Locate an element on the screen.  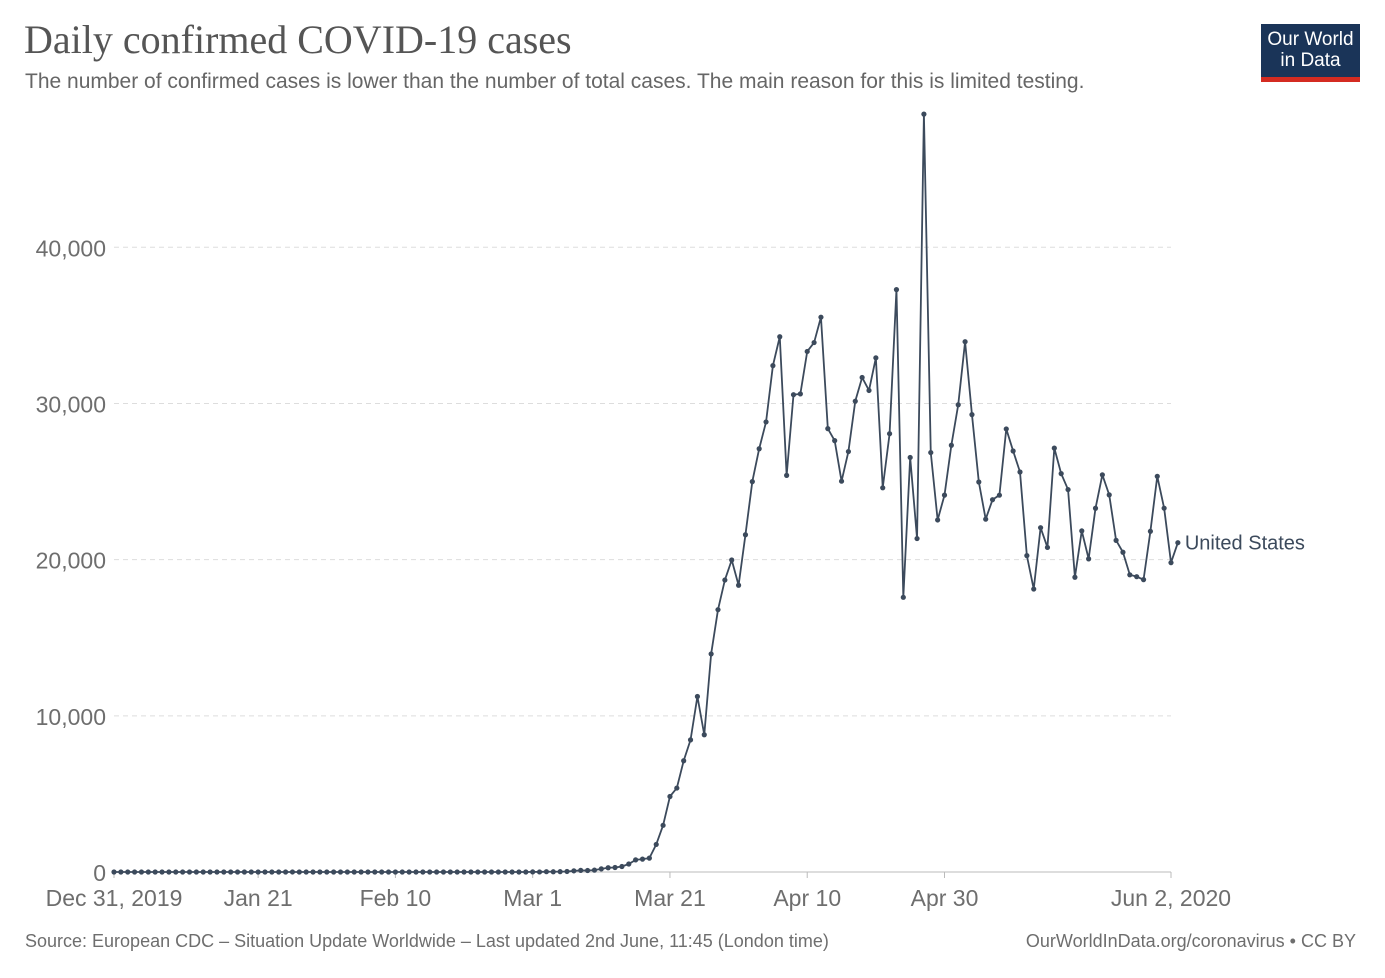
credit-link: OurWorldInData.org/coronavirus • CC BY is located at coordinates (1190, 941).